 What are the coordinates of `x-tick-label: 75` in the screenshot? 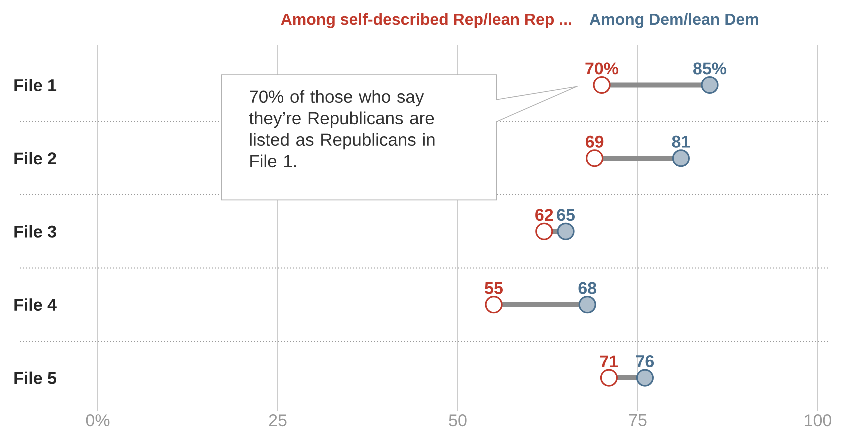 It's located at (638, 420).